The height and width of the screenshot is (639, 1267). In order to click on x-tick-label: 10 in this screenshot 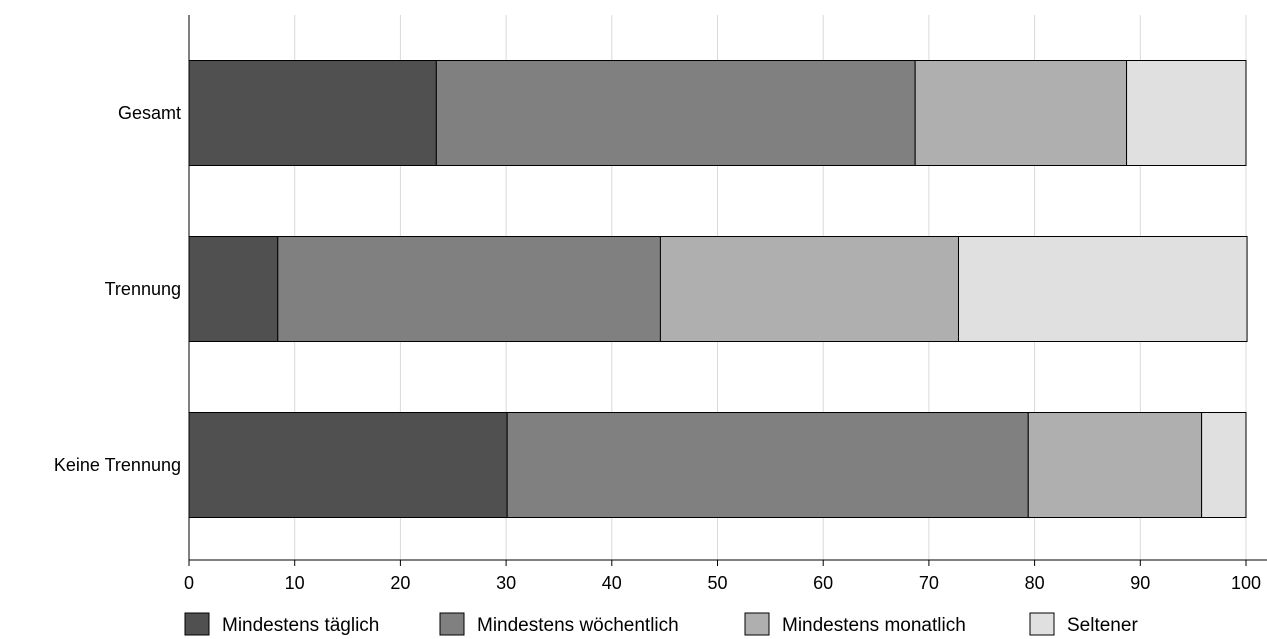, I will do `click(295, 583)`.